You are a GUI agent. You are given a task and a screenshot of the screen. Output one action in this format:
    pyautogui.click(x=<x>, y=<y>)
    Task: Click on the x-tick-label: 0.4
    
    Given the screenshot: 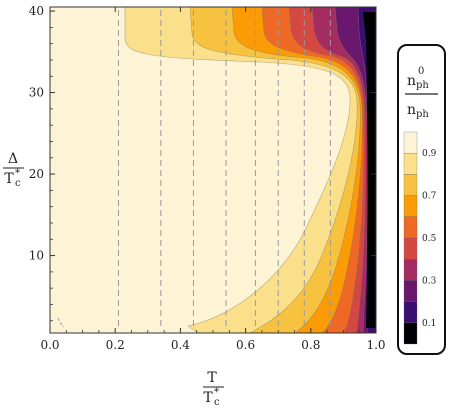 What is the action you would take?
    pyautogui.click(x=180, y=345)
    